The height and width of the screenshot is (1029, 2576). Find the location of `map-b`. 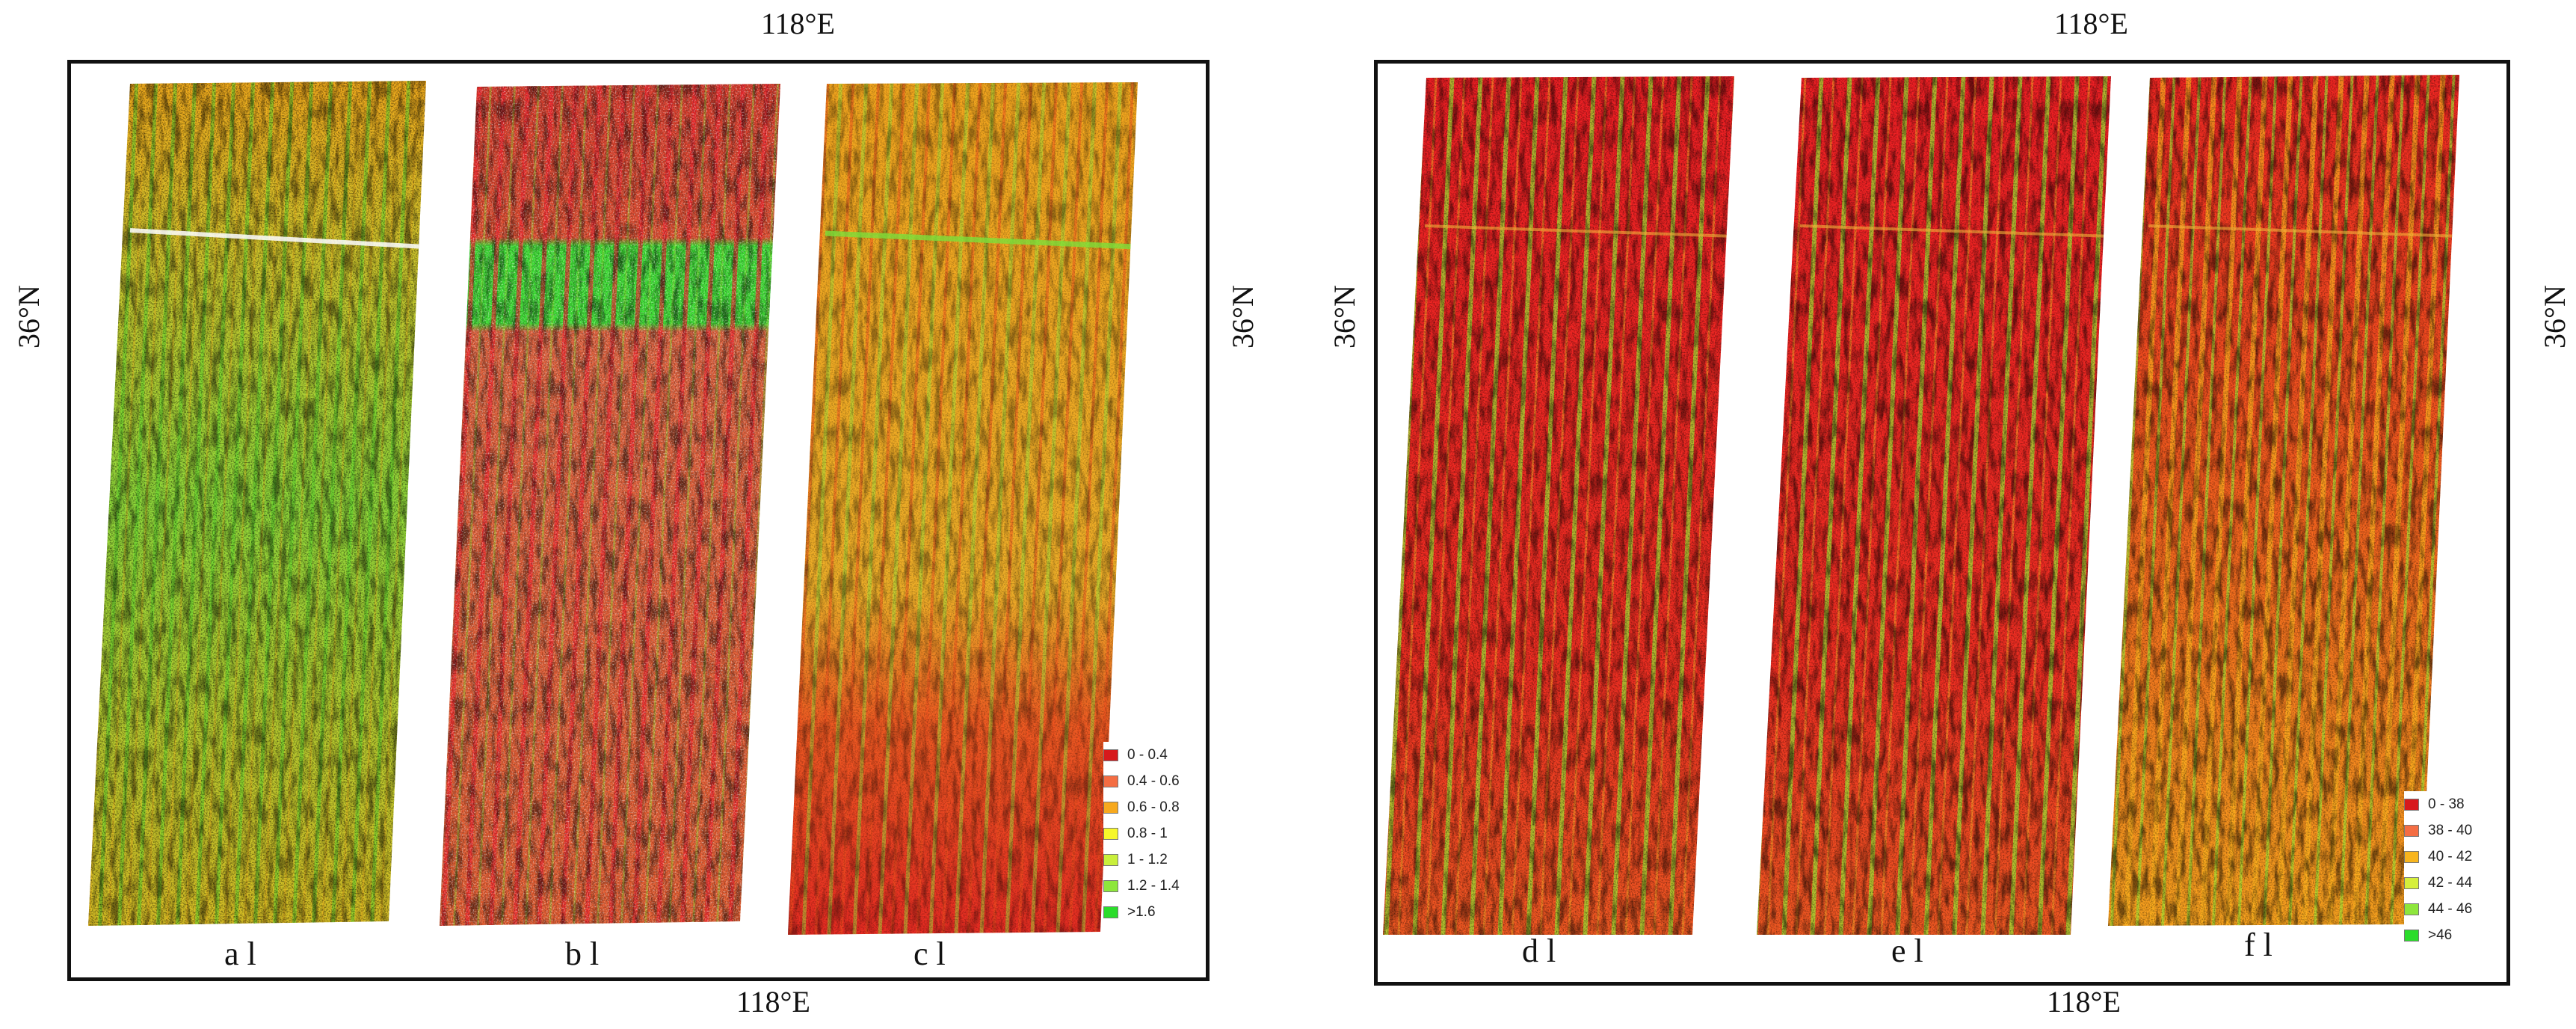

map-b is located at coordinates (610, 505).